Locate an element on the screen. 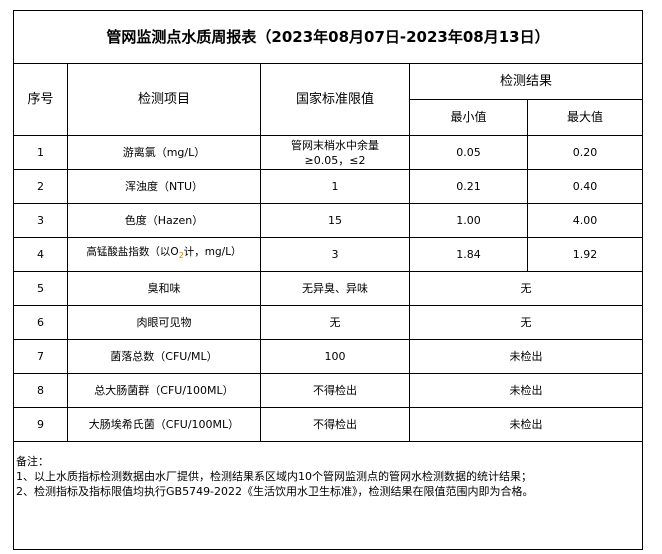 This screenshot has width=662, height=554. table-row: 5 臭和味 无异臭、异味 无 is located at coordinates (328, 288).